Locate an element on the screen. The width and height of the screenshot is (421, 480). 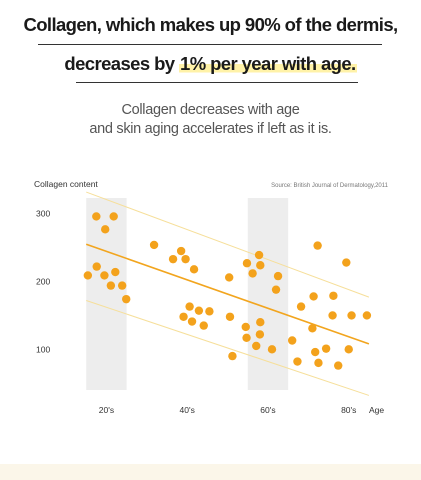
headline-line-2-prefix: decreases by is located at coordinates (122, 63).